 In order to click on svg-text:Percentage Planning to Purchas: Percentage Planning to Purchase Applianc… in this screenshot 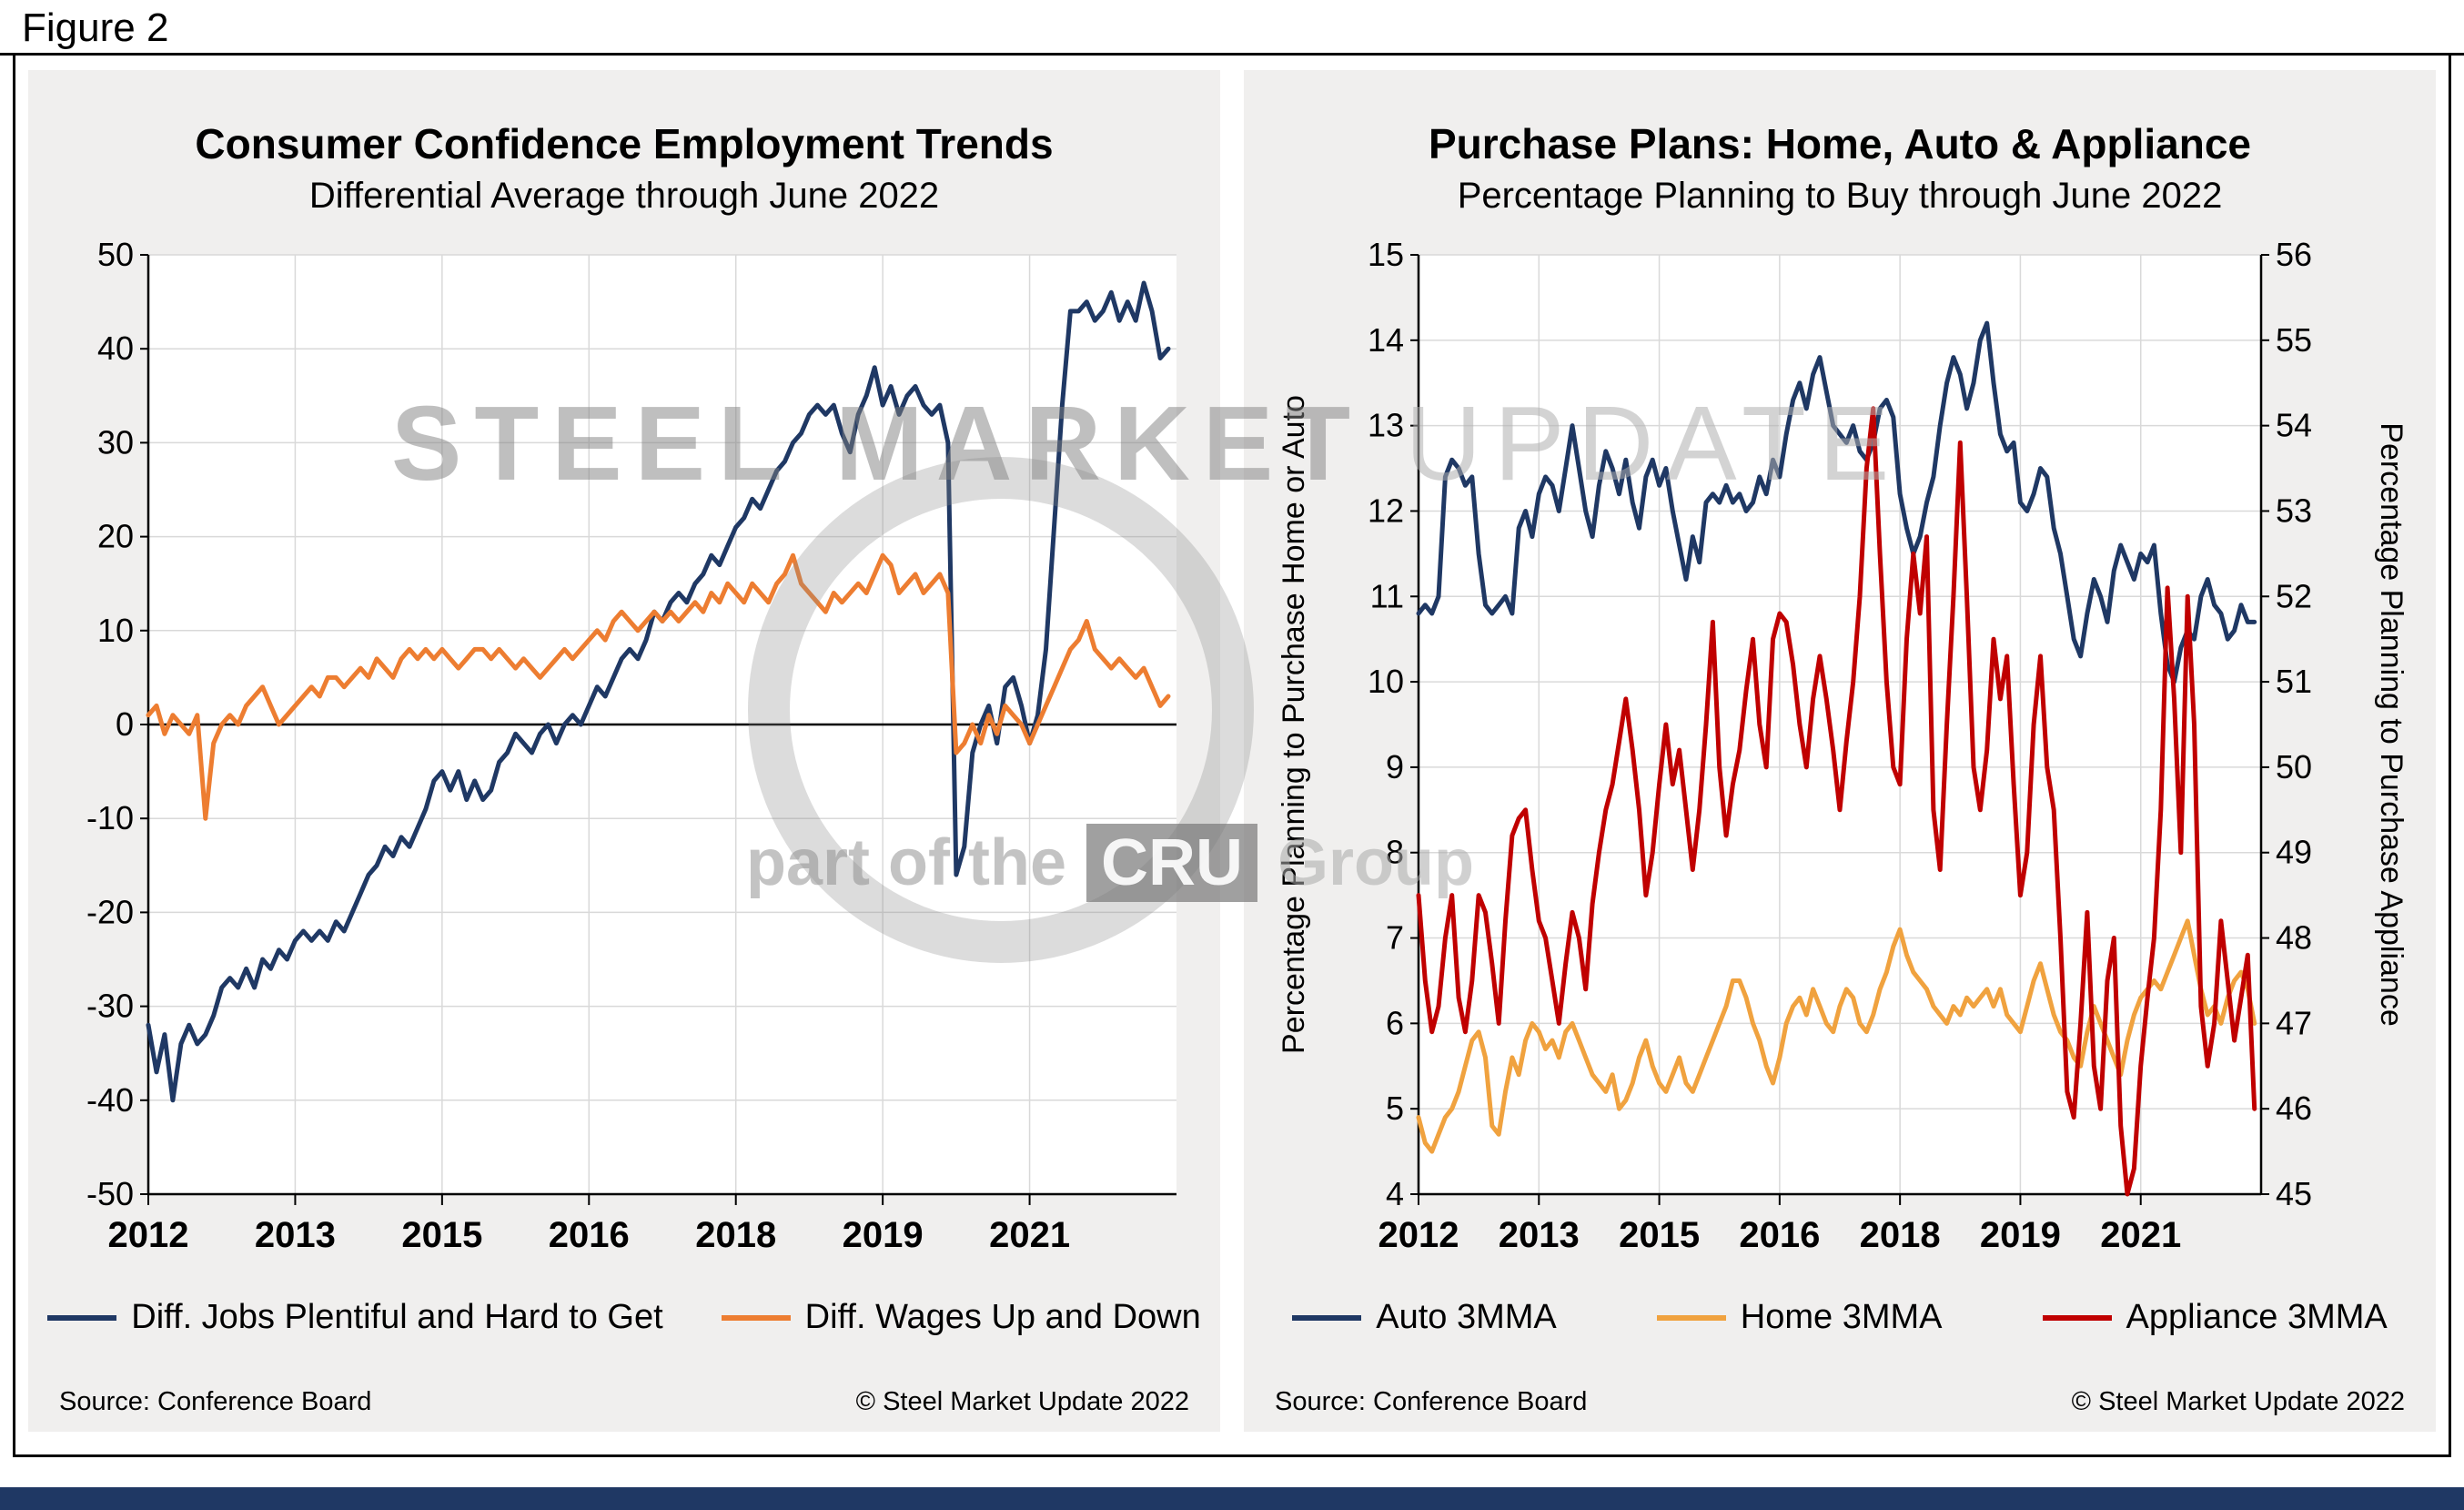, I will do `click(2391, 724)`.